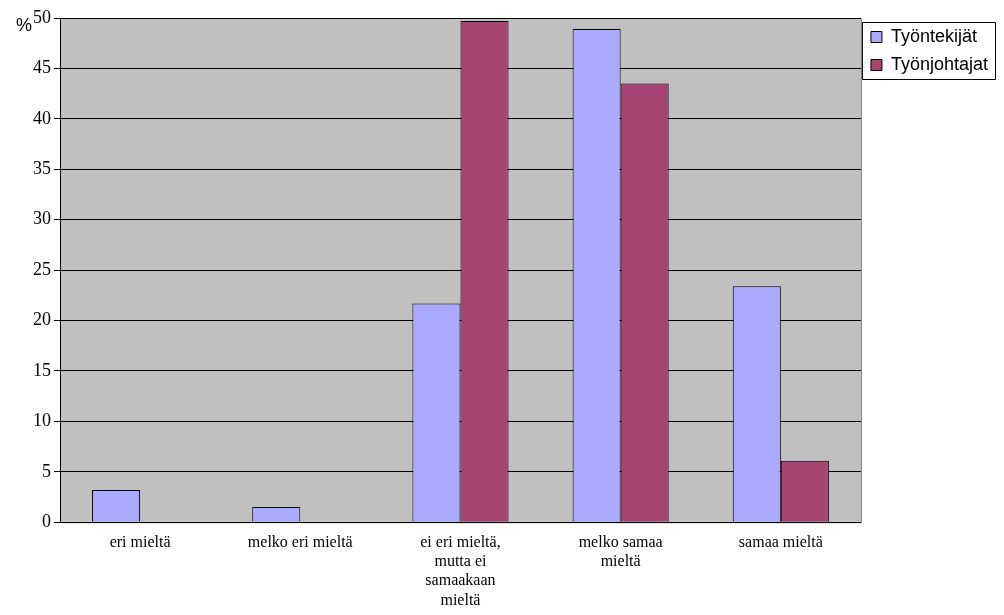  What do you see at coordinates (42, 268) in the screenshot?
I see `y-tick-label: 25` at bounding box center [42, 268].